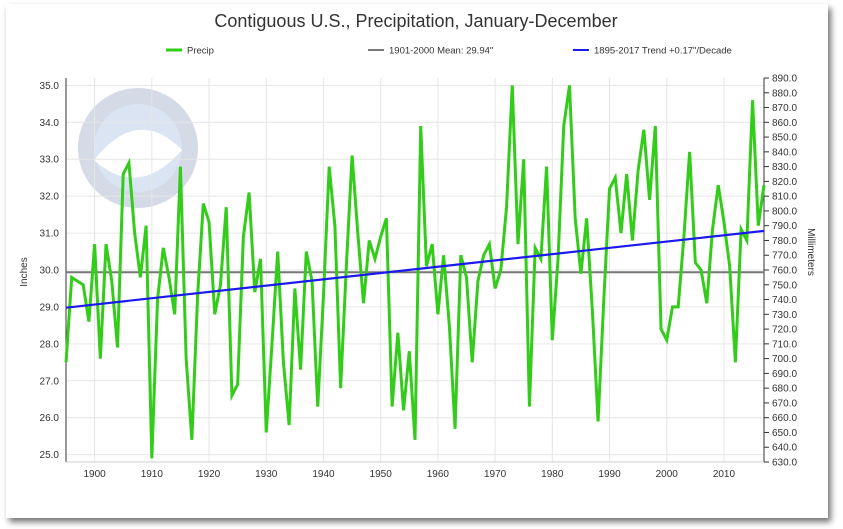 This screenshot has width=843, height=529. I want to click on y-tick-label-right: 730.0, so click(784, 315).